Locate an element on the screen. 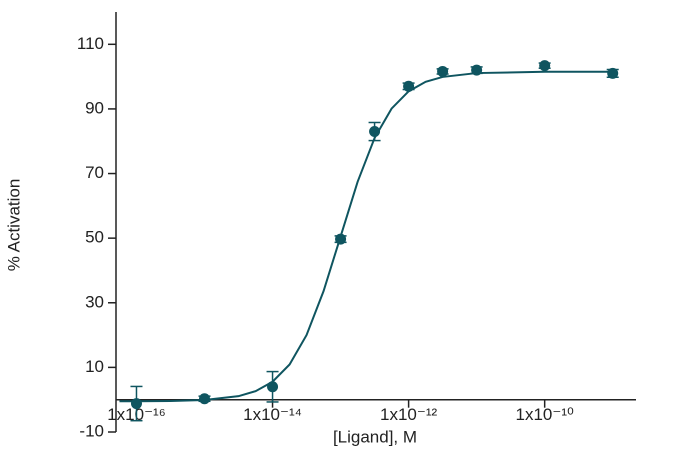  x-tick-label: 1x10⁻¹² is located at coordinates (408, 414).